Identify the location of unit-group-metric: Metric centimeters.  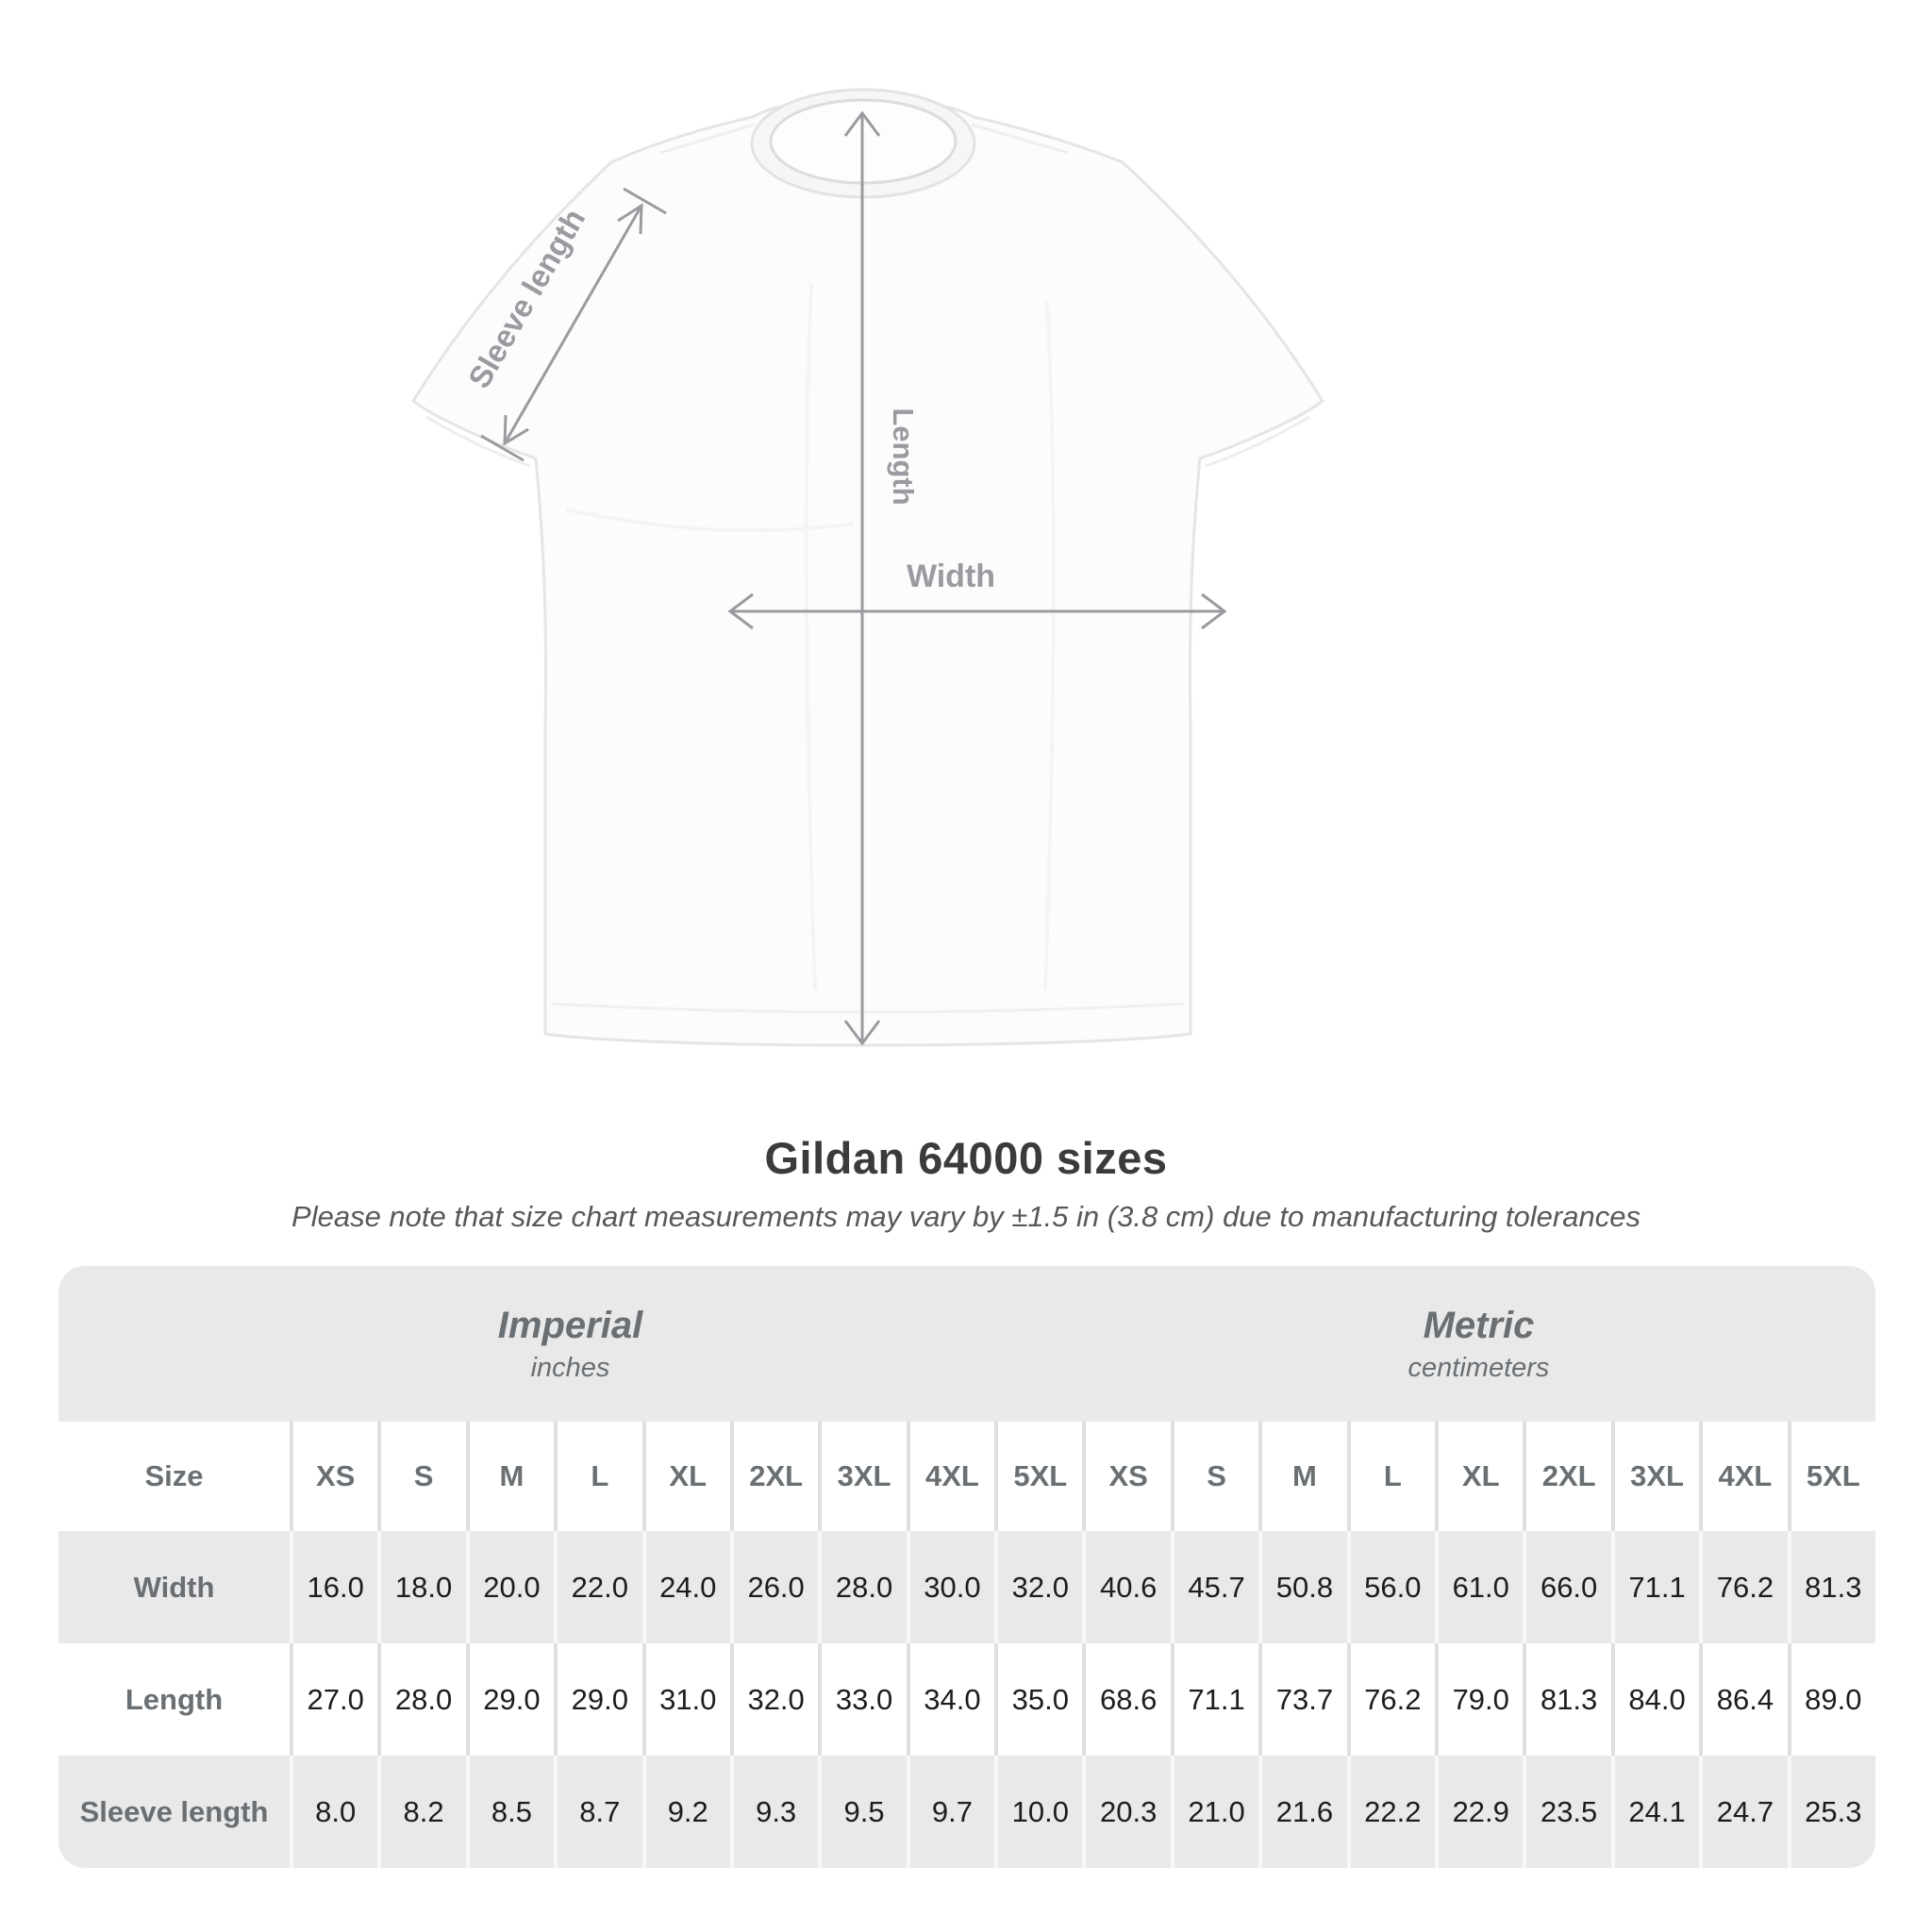
(1478, 1344).